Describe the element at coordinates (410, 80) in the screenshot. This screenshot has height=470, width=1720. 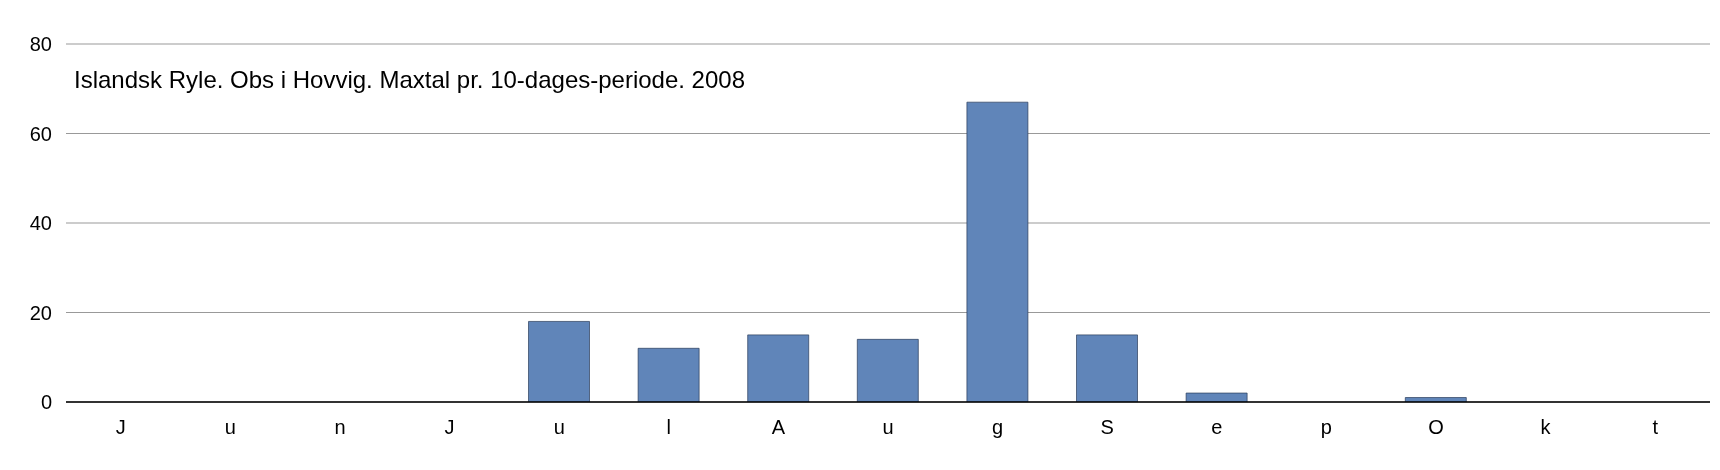
I see `text: Islandsk Ryle. Obs i Hovvig. Maxtal pr. 10-dages-periode. 2008` at that location.